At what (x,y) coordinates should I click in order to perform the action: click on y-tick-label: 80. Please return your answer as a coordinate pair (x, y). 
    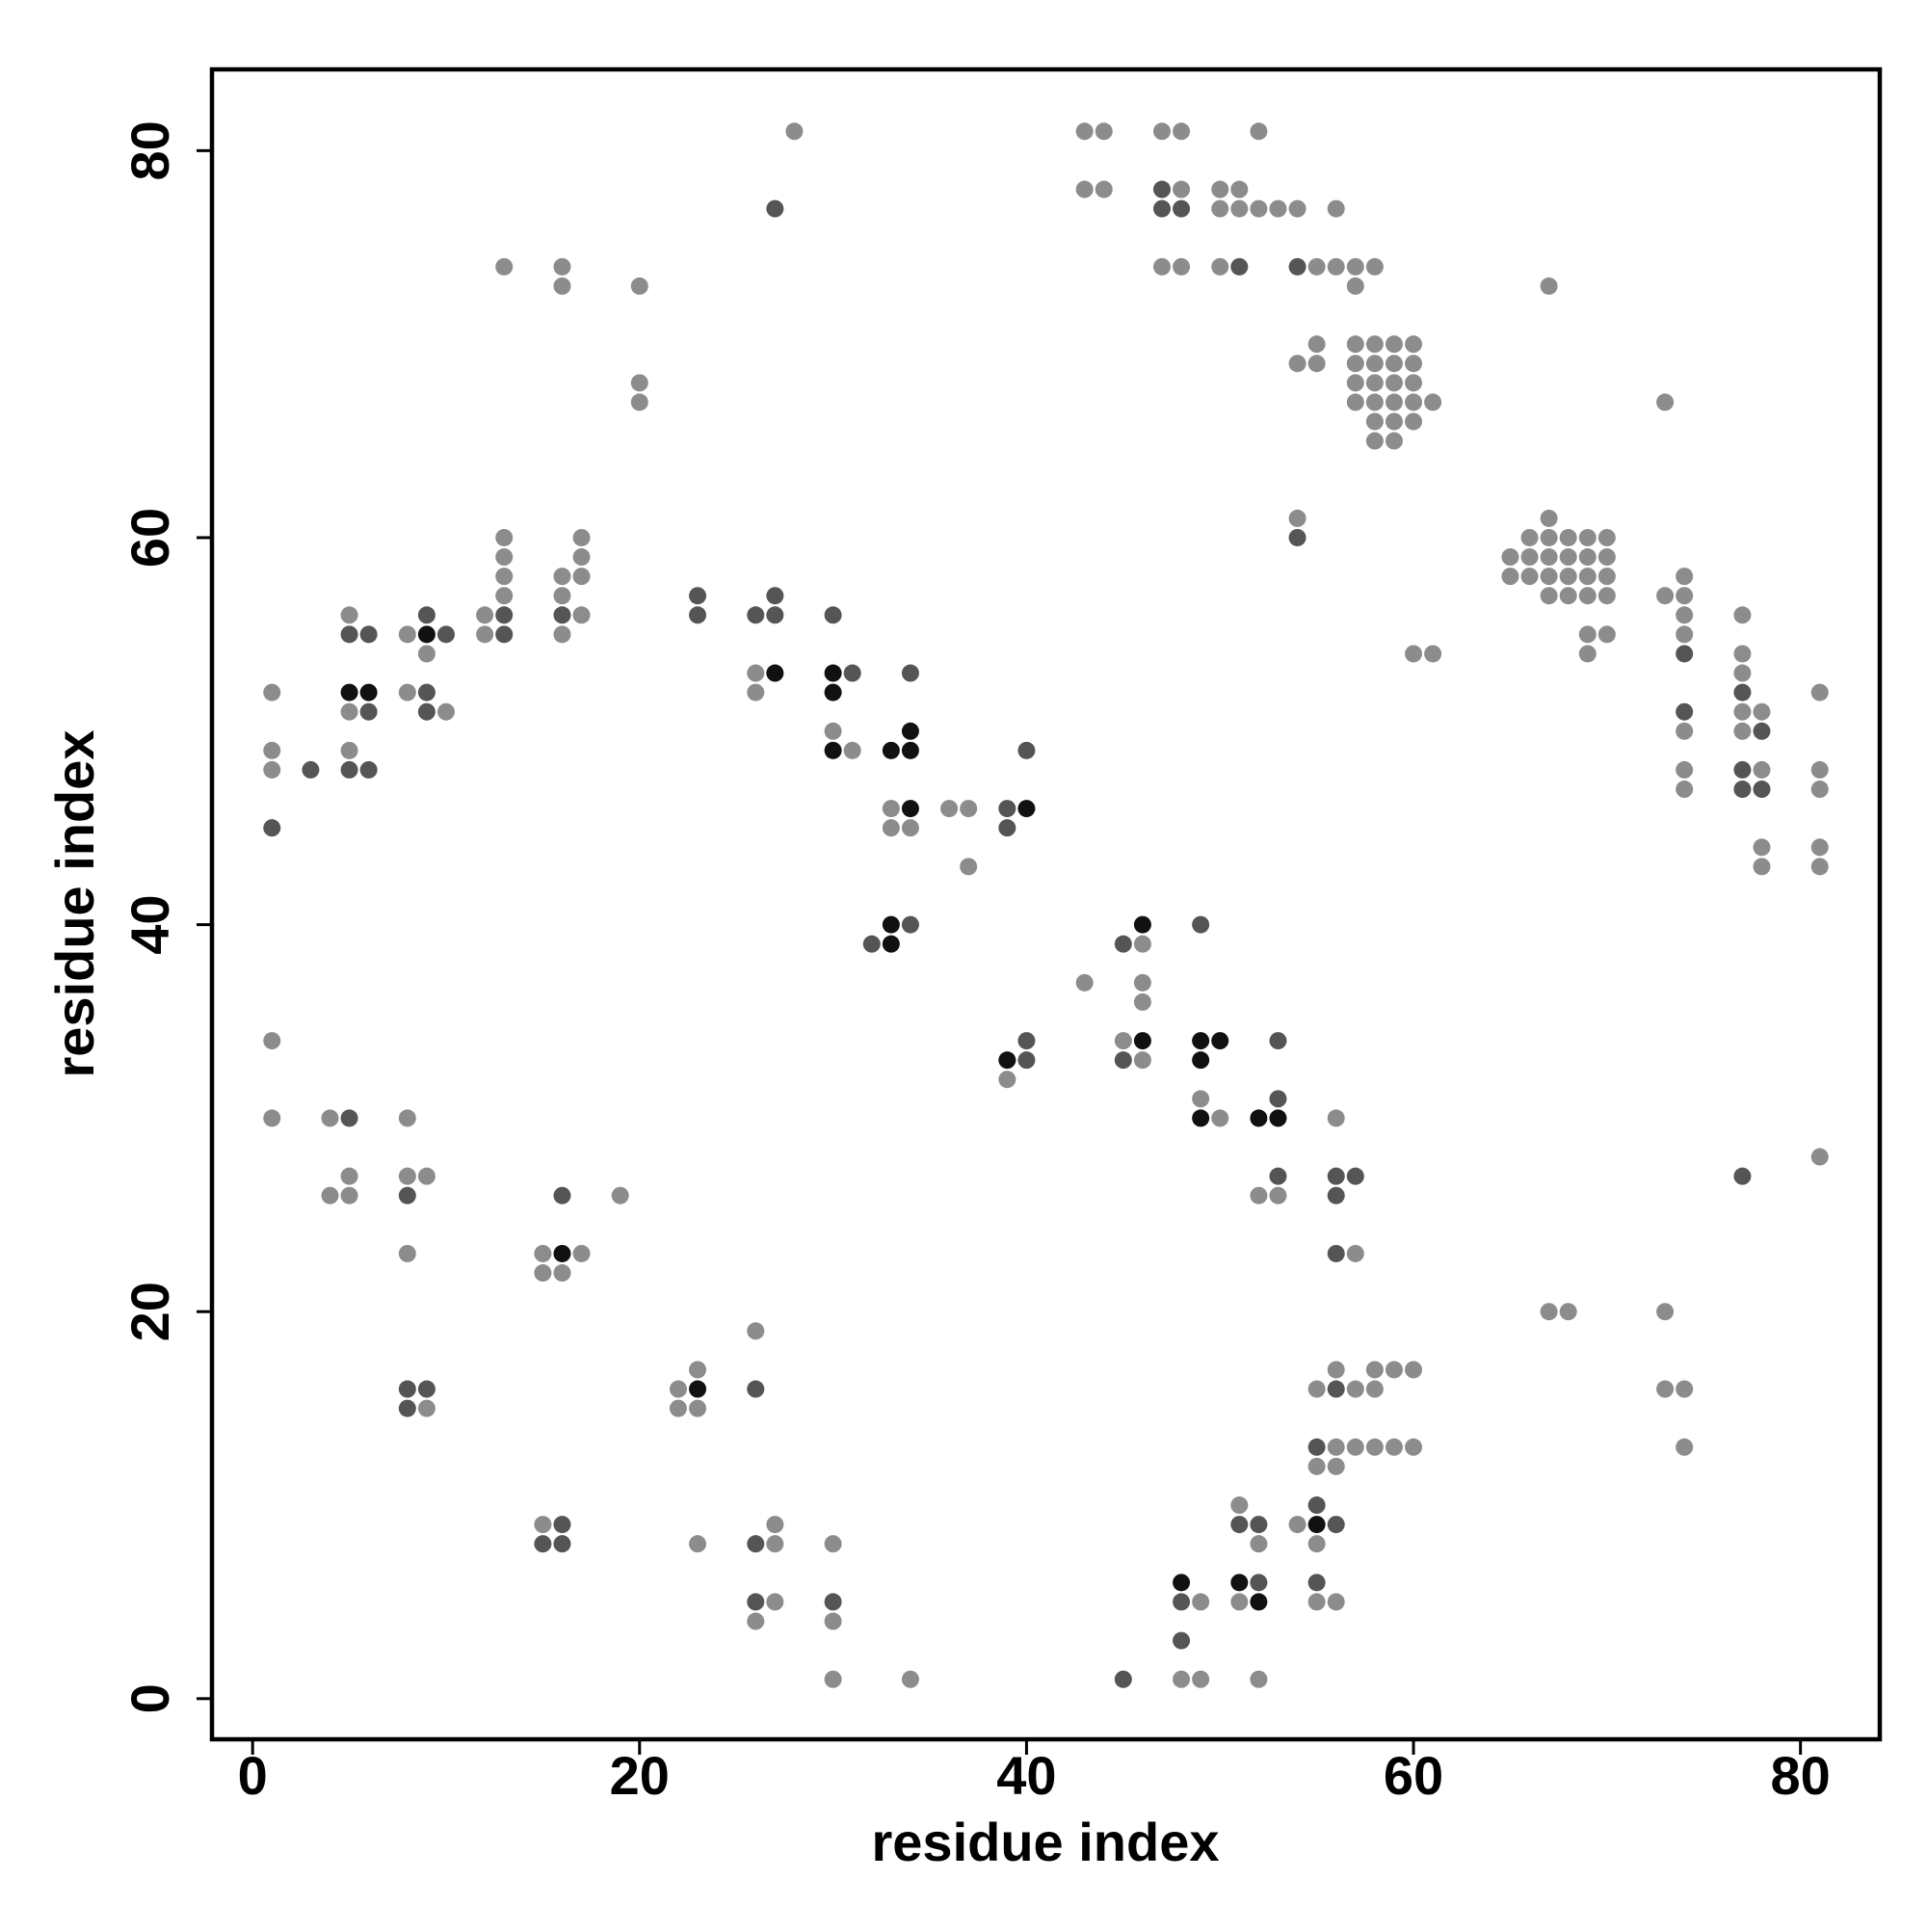
    Looking at the image, I should click on (149, 150).